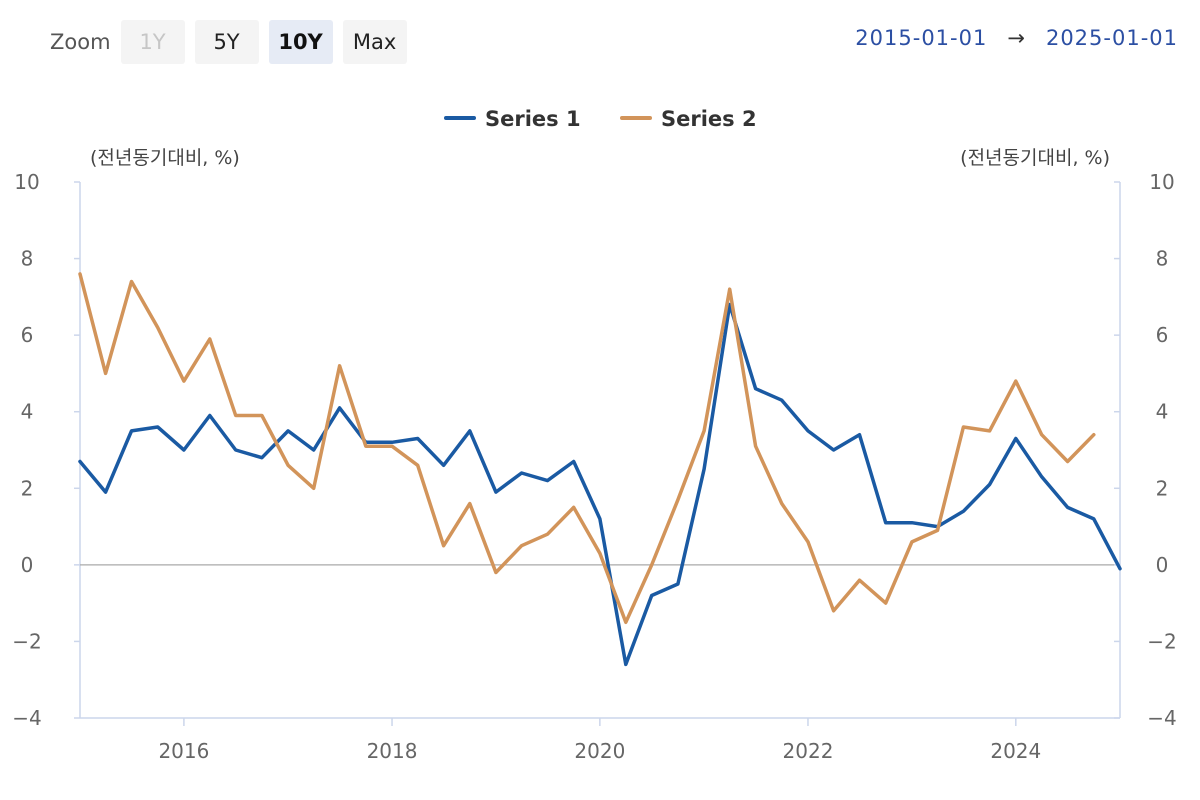 The width and height of the screenshot is (1200, 800). What do you see at coordinates (183, 751) in the screenshot?
I see `x-tick-label: 2016` at bounding box center [183, 751].